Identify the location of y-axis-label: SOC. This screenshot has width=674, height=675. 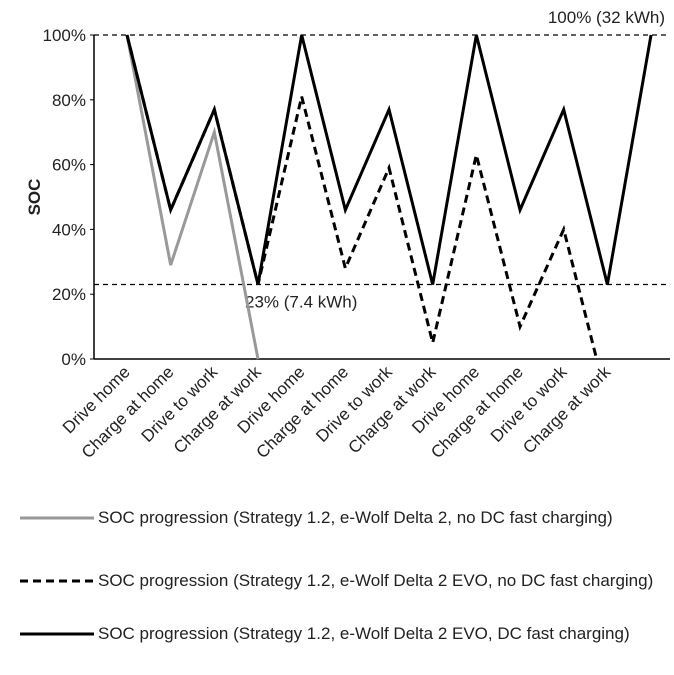
(34, 197).